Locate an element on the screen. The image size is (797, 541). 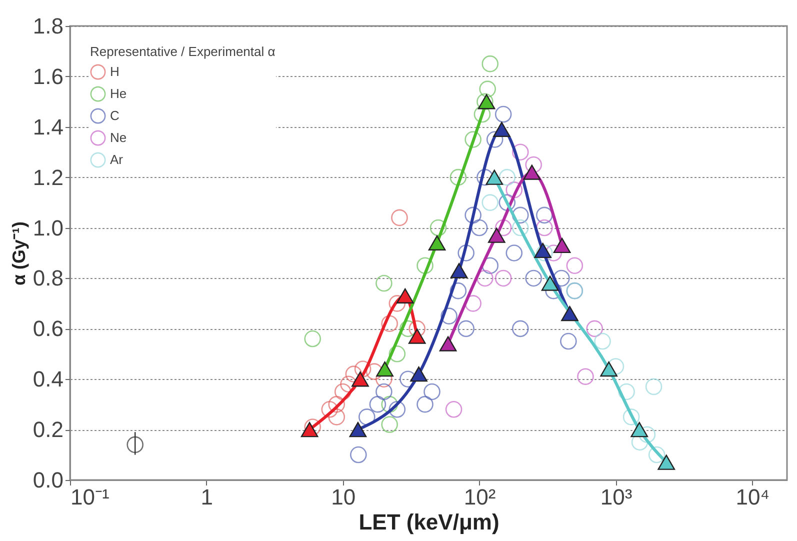
x-tick-label: 10³ is located at coordinates (616, 497).